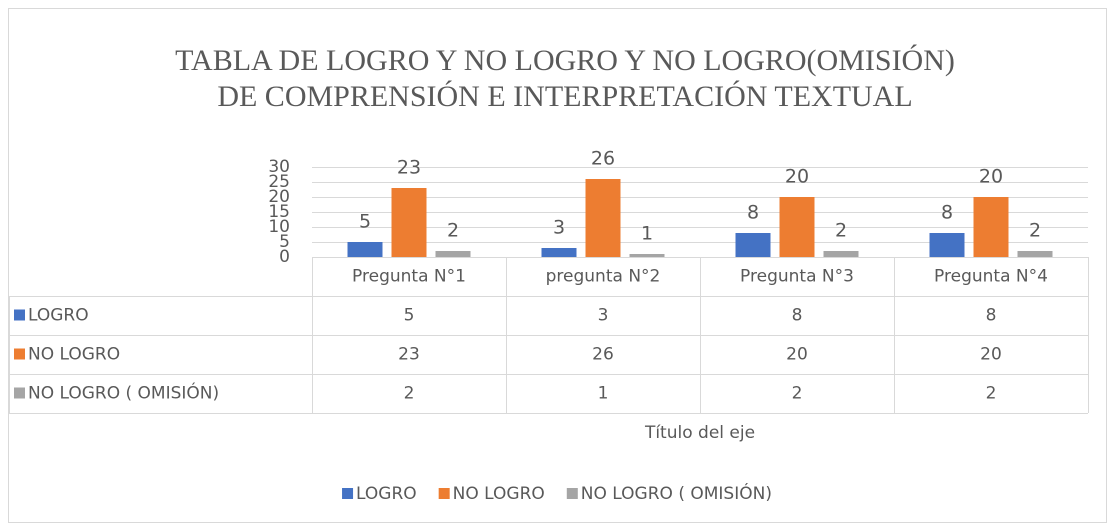 This screenshot has height=531, width=1115. What do you see at coordinates (409, 277) in the screenshot?
I see `x-tick-label: Pregunta N°1` at bounding box center [409, 277].